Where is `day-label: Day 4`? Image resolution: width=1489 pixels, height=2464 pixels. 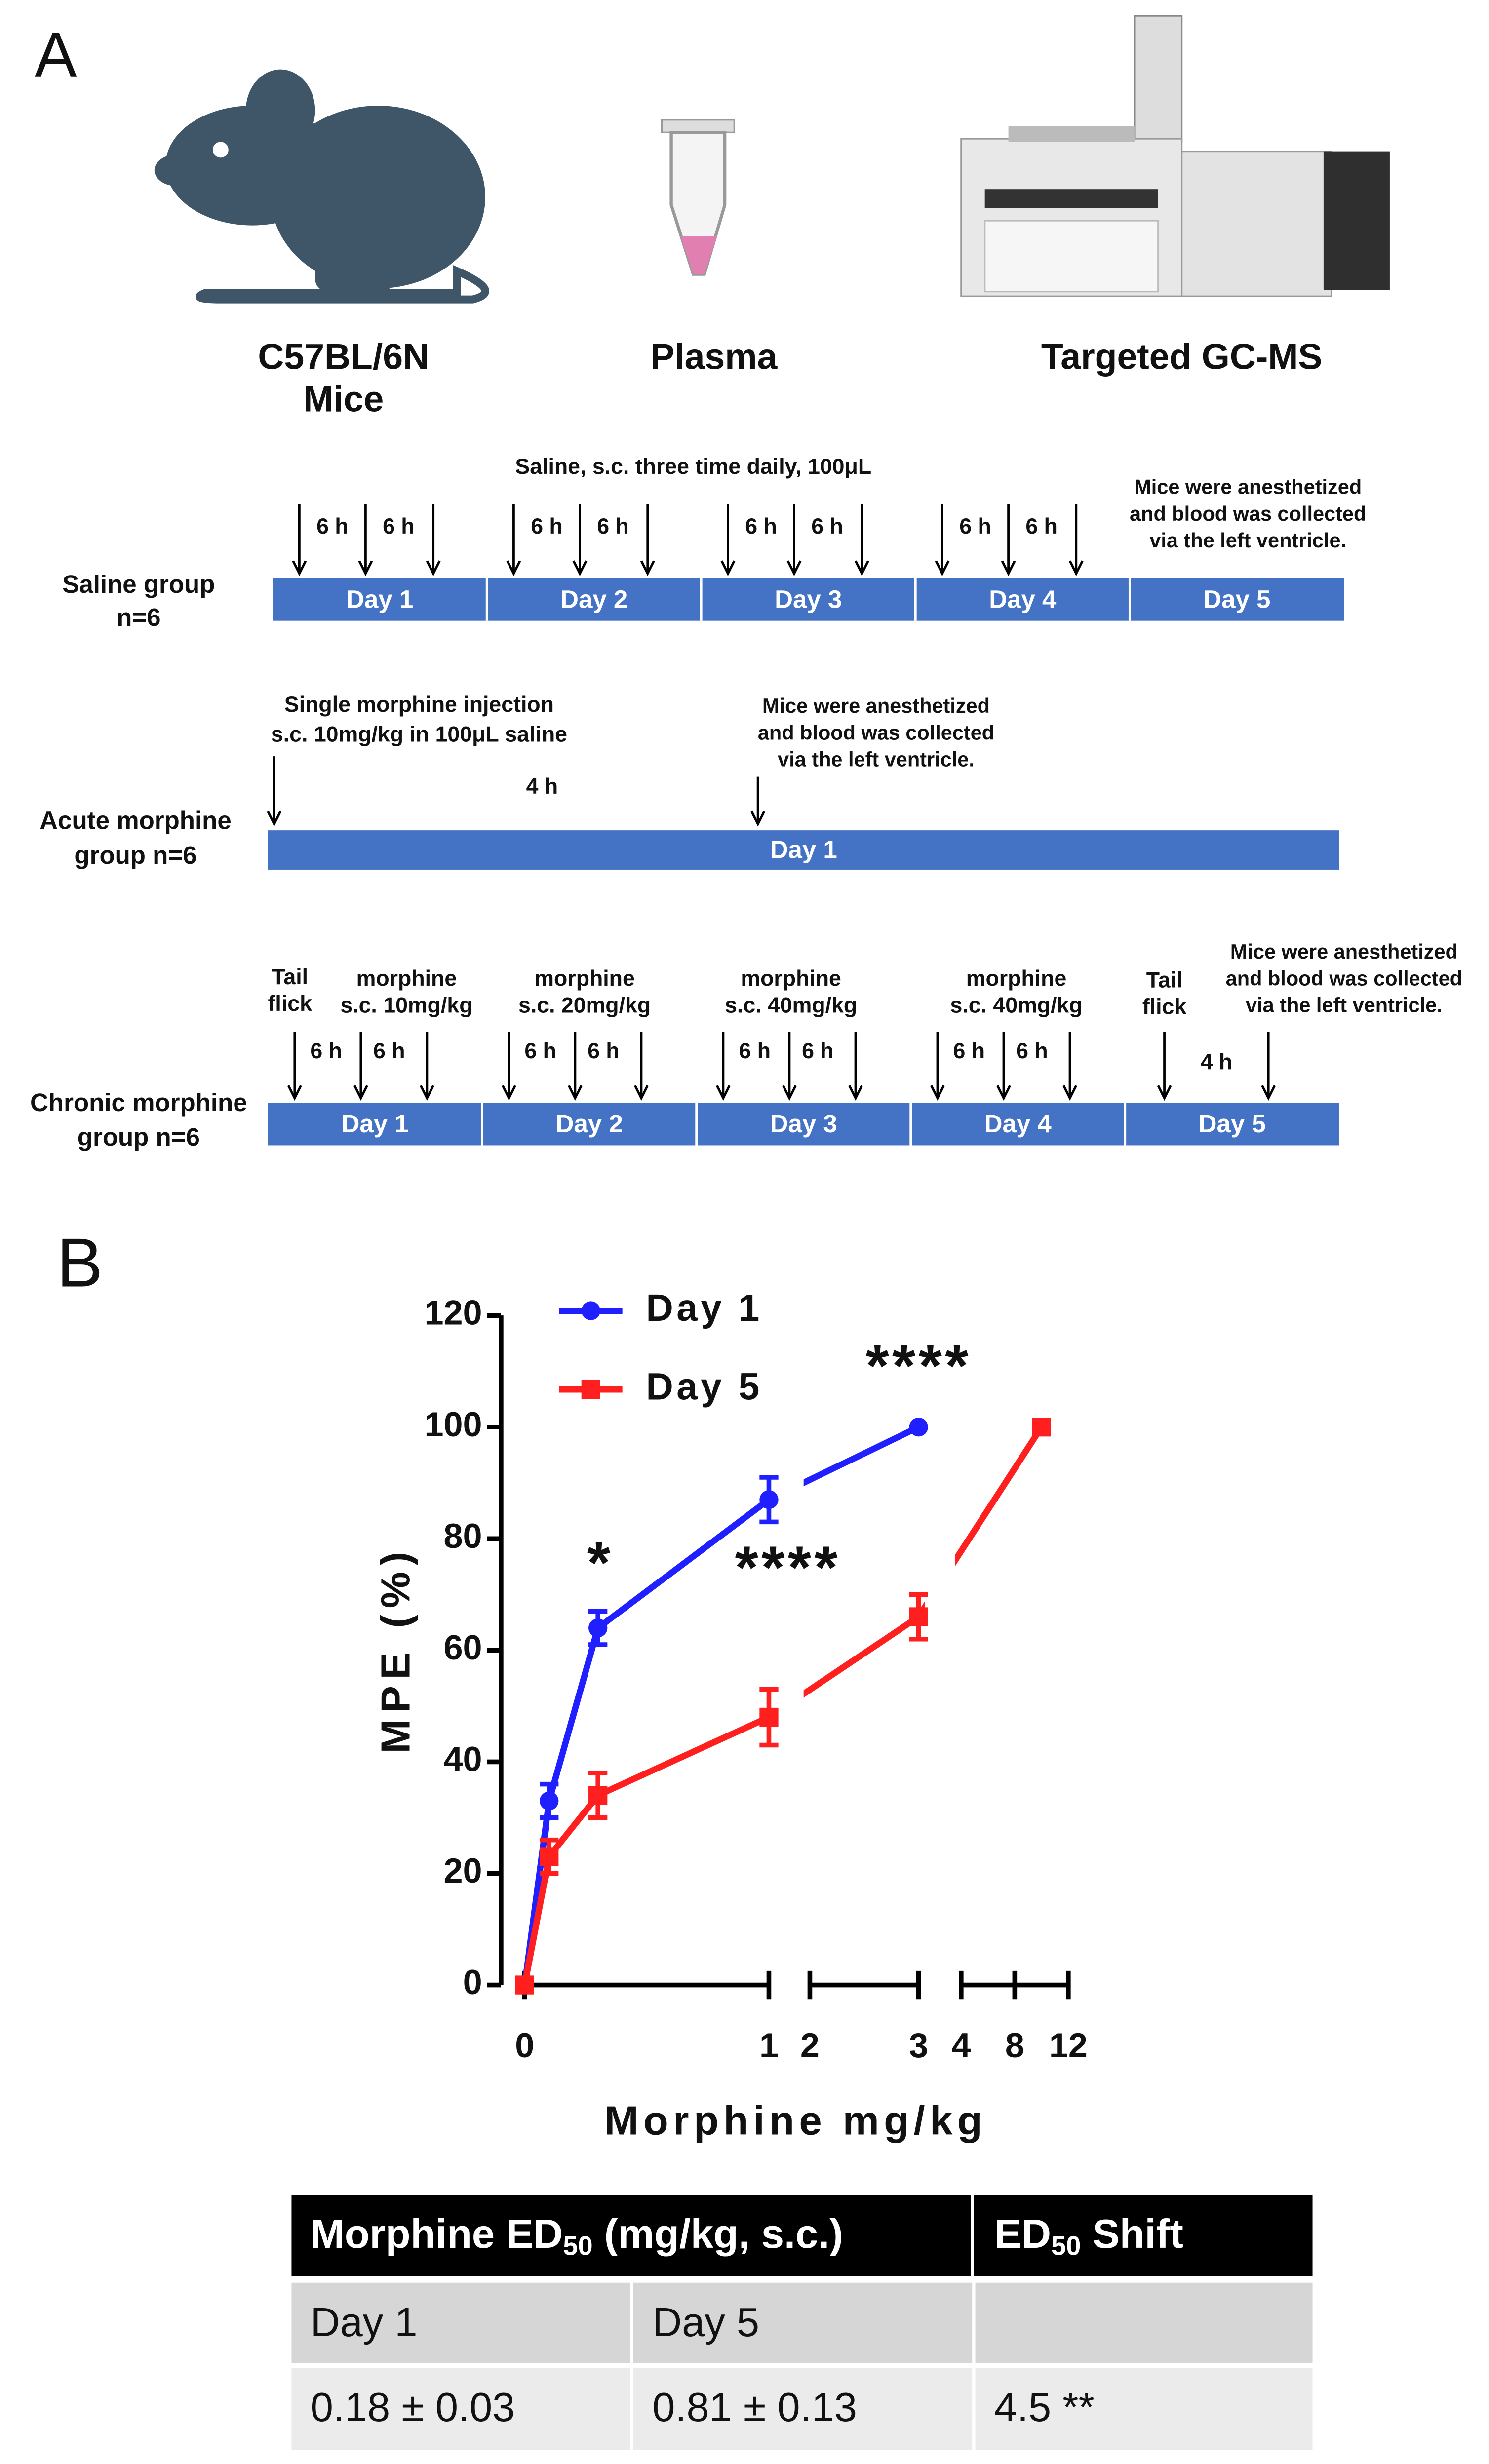
day-label: Day 4 is located at coordinates (1023, 599).